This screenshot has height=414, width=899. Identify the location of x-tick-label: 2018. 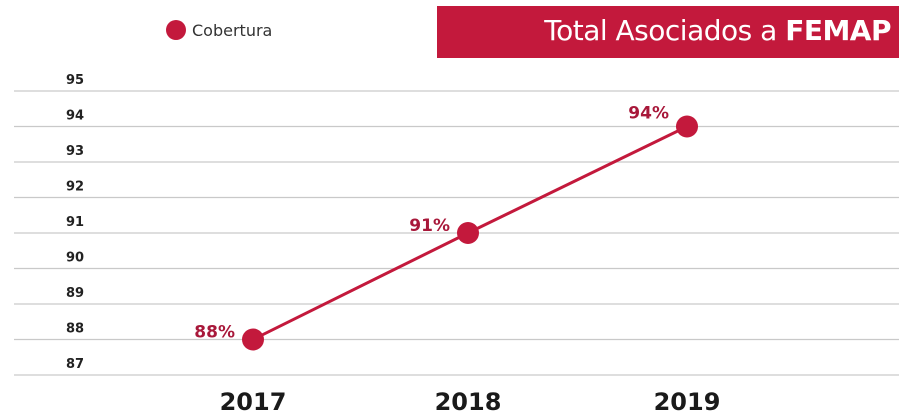
(468, 401).